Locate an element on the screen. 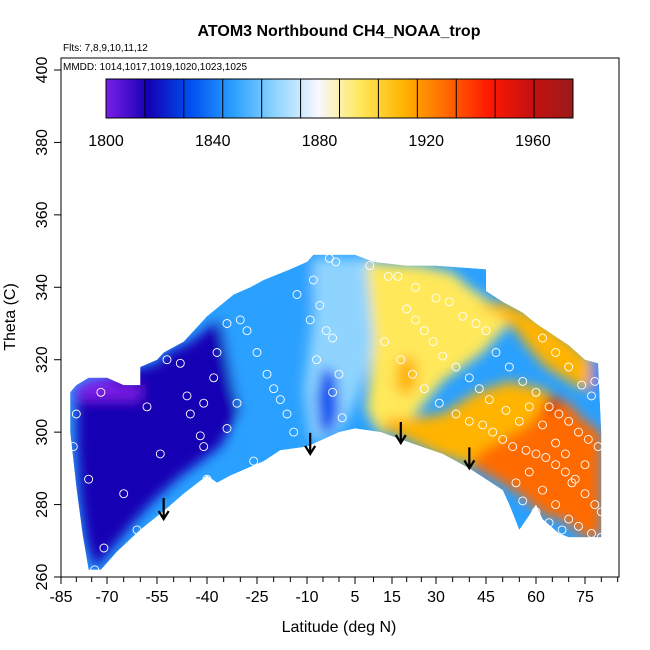 The height and width of the screenshot is (650, 650). colorbar-tick-label: 1800 is located at coordinates (106, 141).